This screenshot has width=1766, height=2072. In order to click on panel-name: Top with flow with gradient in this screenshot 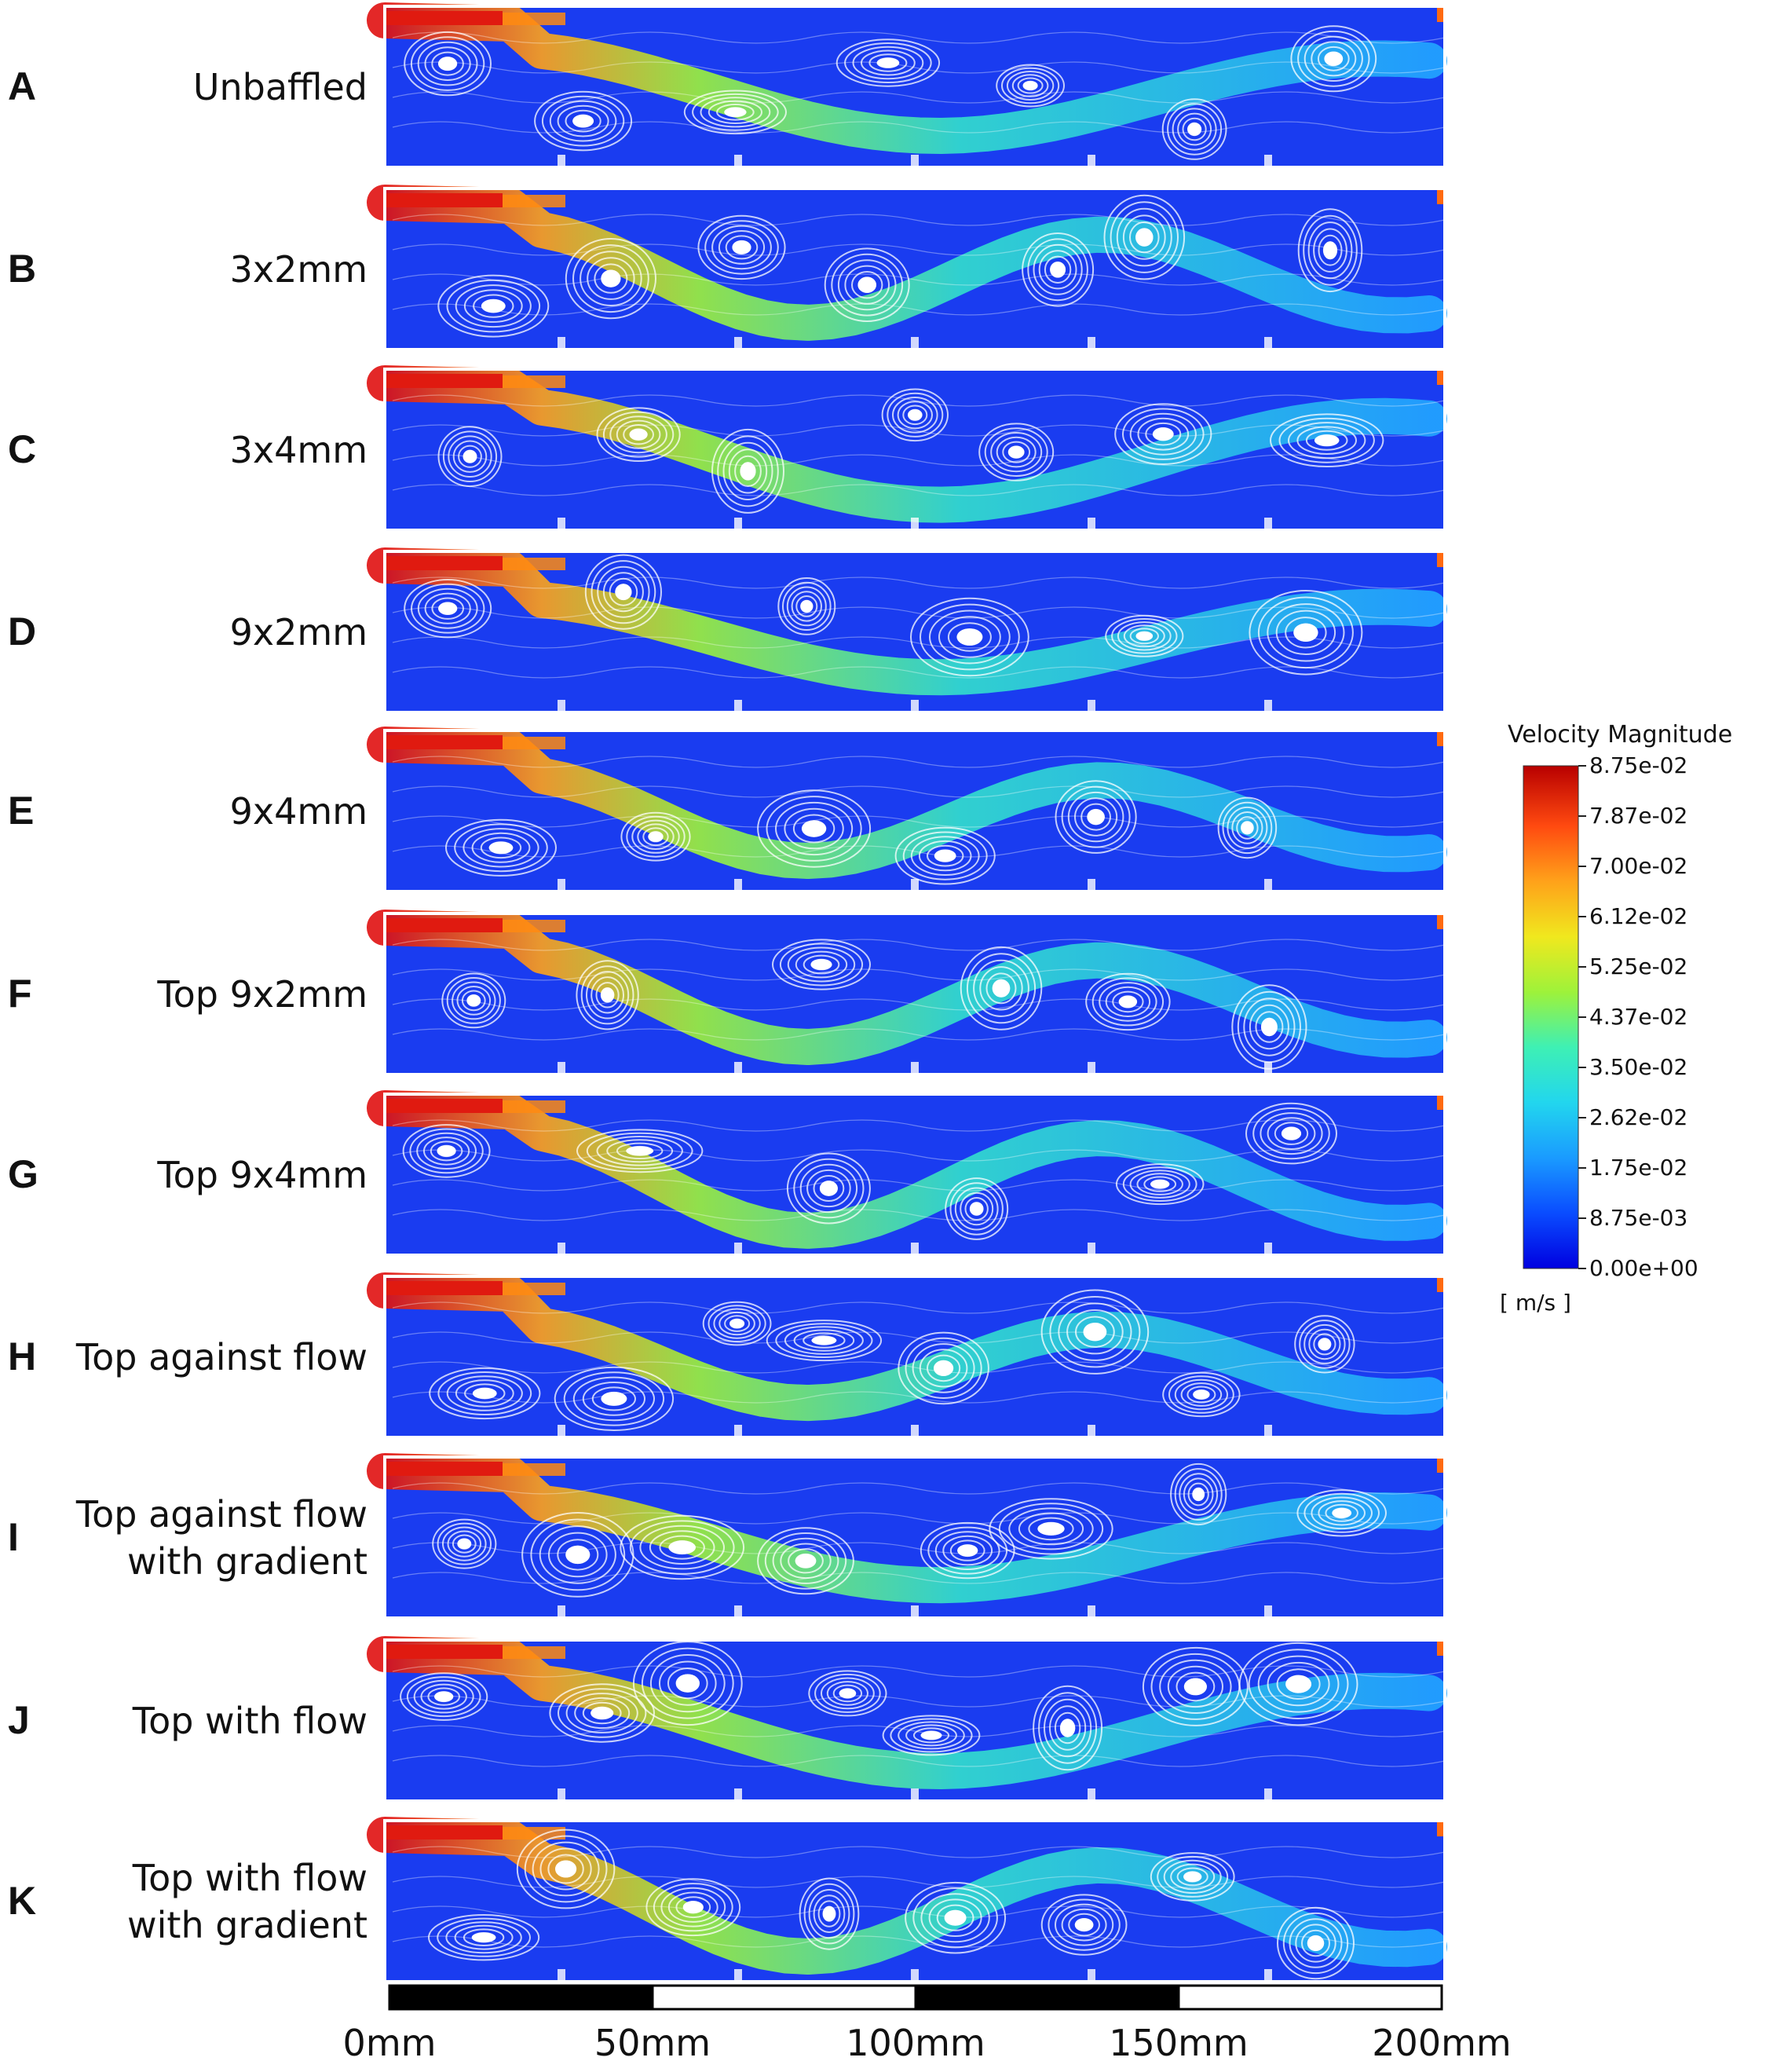, I will do `click(247, 1901)`.